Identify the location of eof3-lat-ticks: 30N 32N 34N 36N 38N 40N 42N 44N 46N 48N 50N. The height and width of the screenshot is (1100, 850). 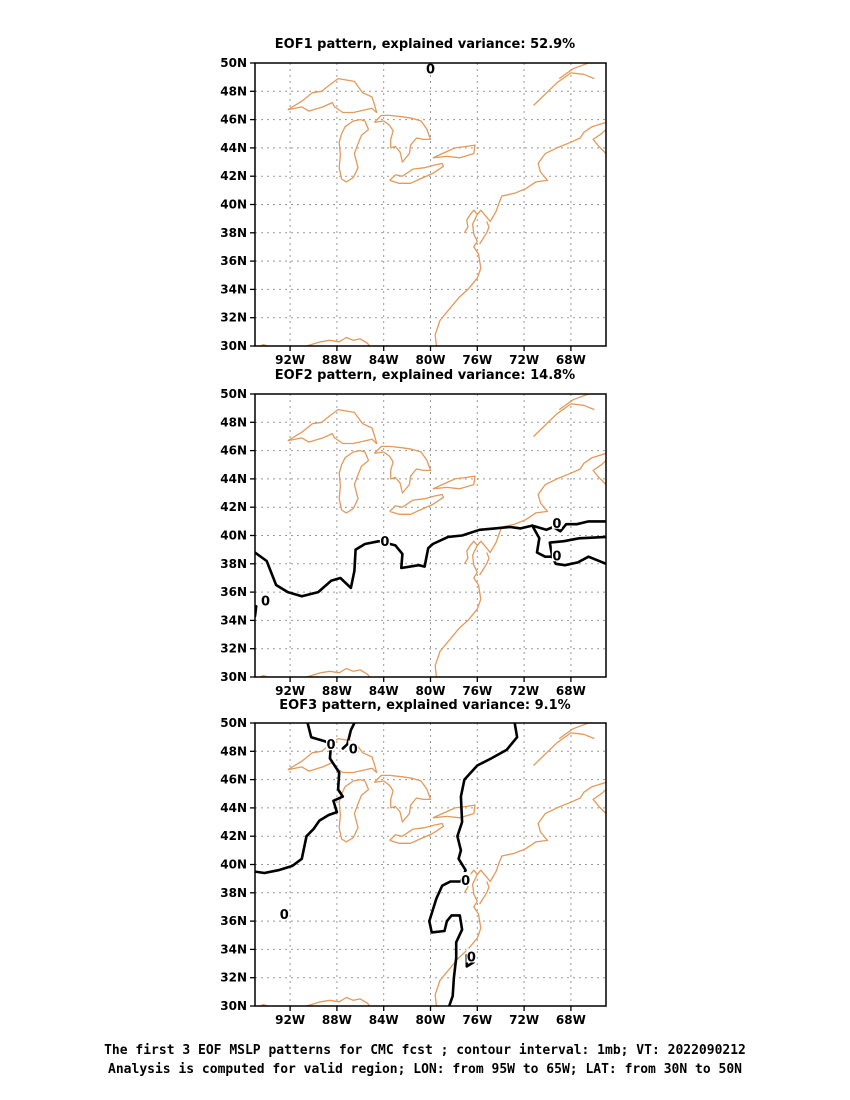
(237, 864).